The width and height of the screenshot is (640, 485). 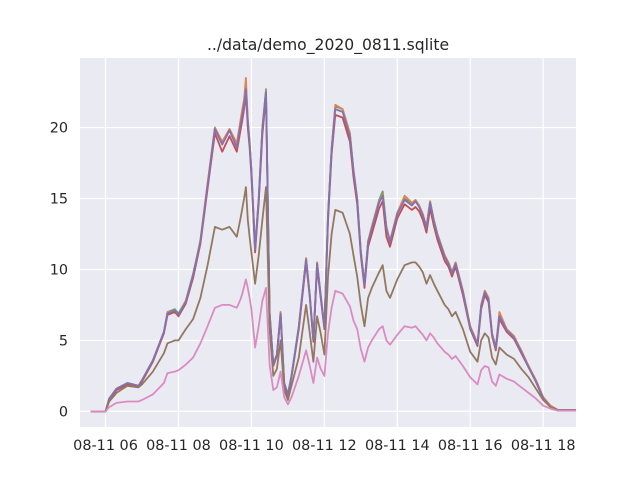 I want to click on x-tick-label-3: 08-11 12, so click(x=324, y=446).